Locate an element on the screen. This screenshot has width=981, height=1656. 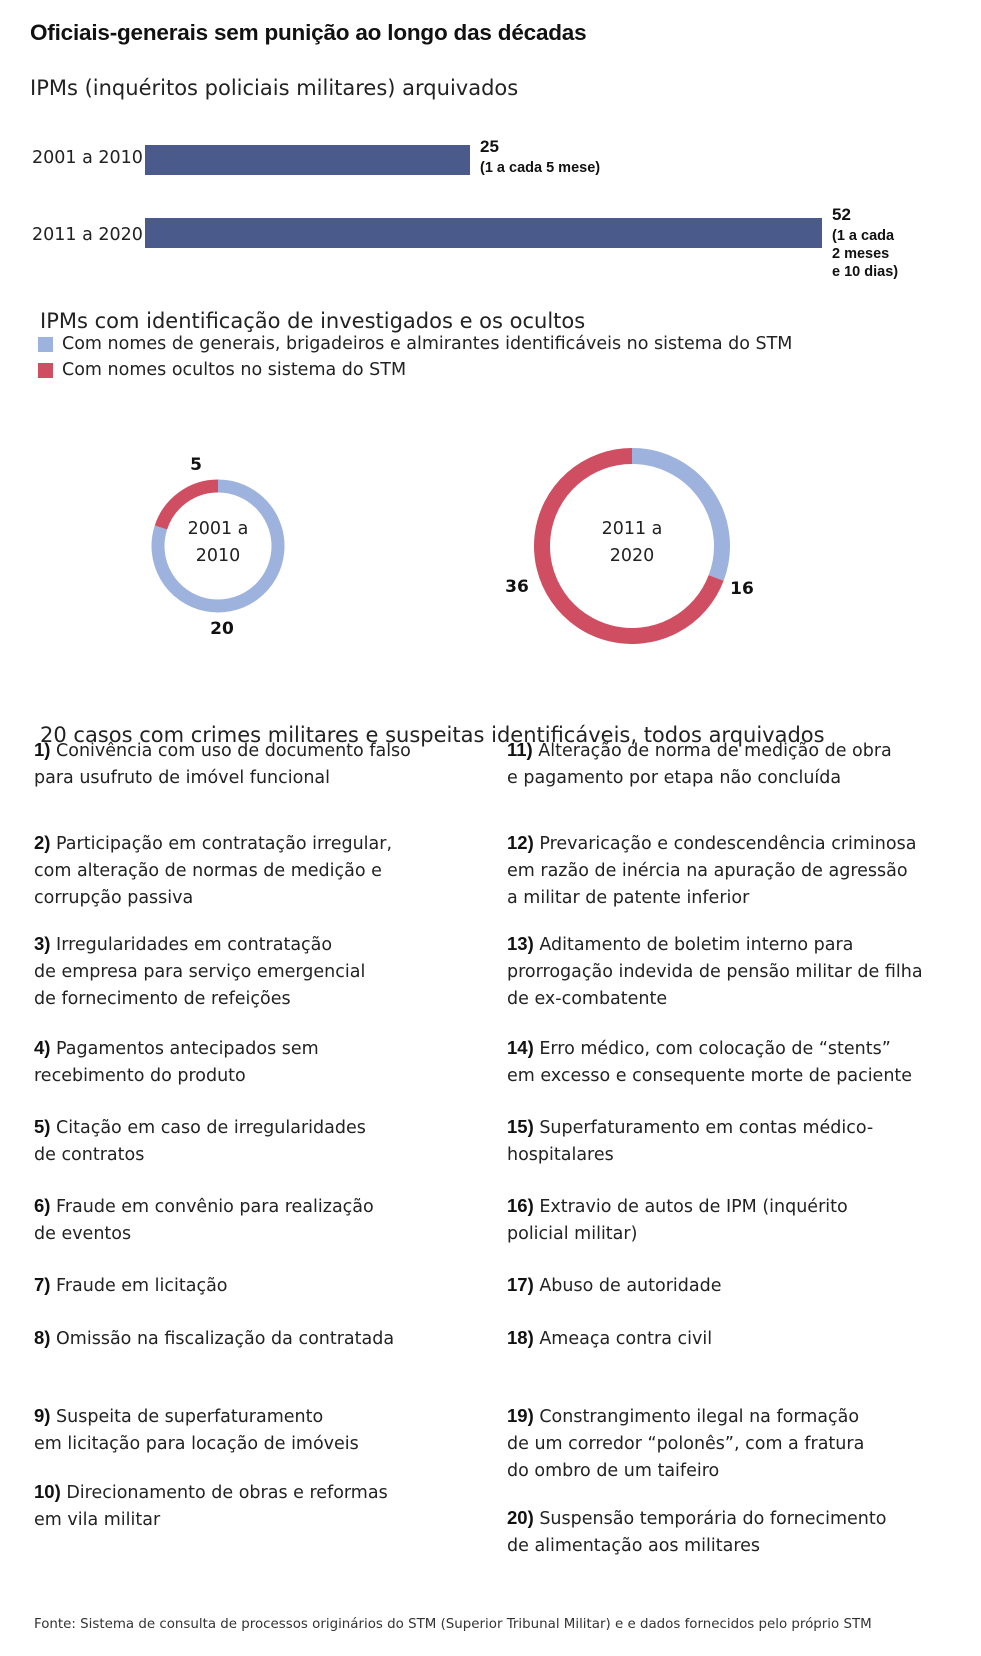
case-item: 7) Fraude em licitação is located at coordinates (131, 1285).